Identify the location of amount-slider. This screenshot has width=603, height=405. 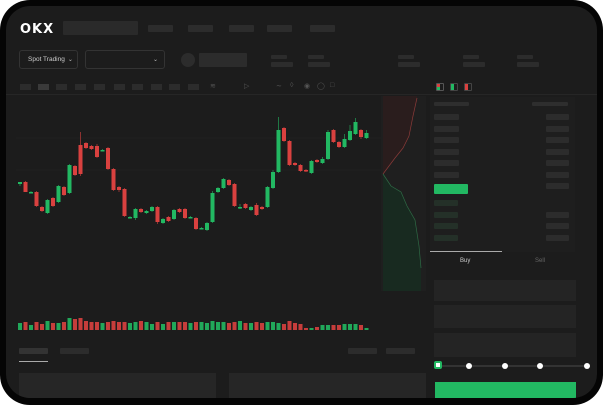
(514, 366).